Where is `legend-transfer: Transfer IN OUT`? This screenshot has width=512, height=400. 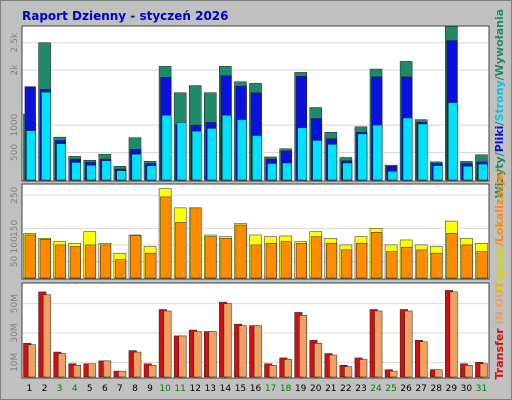 legend-transfer: Transfer IN OUT is located at coordinates (499, 330).